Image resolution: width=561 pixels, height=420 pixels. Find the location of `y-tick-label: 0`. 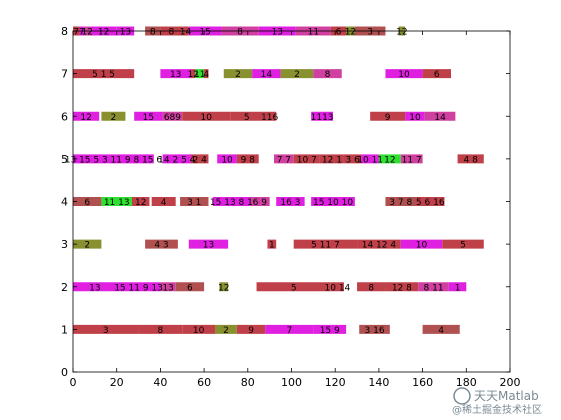

y-tick-label: 0 is located at coordinates (64, 372).